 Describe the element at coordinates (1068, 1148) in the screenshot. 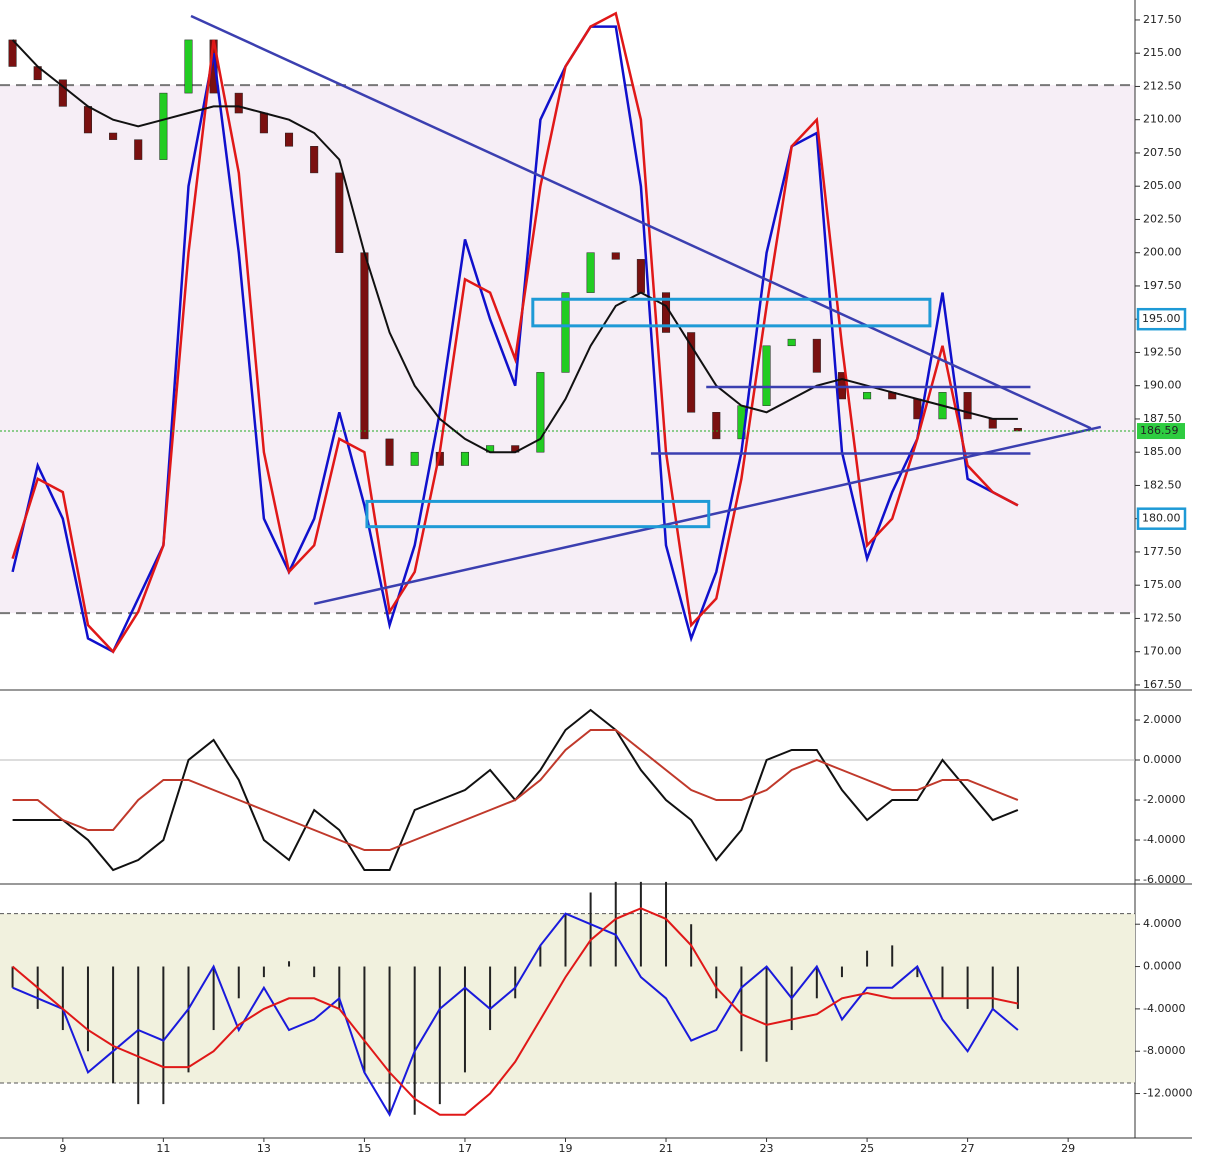

I see `x-tick-label: 29` at that location.